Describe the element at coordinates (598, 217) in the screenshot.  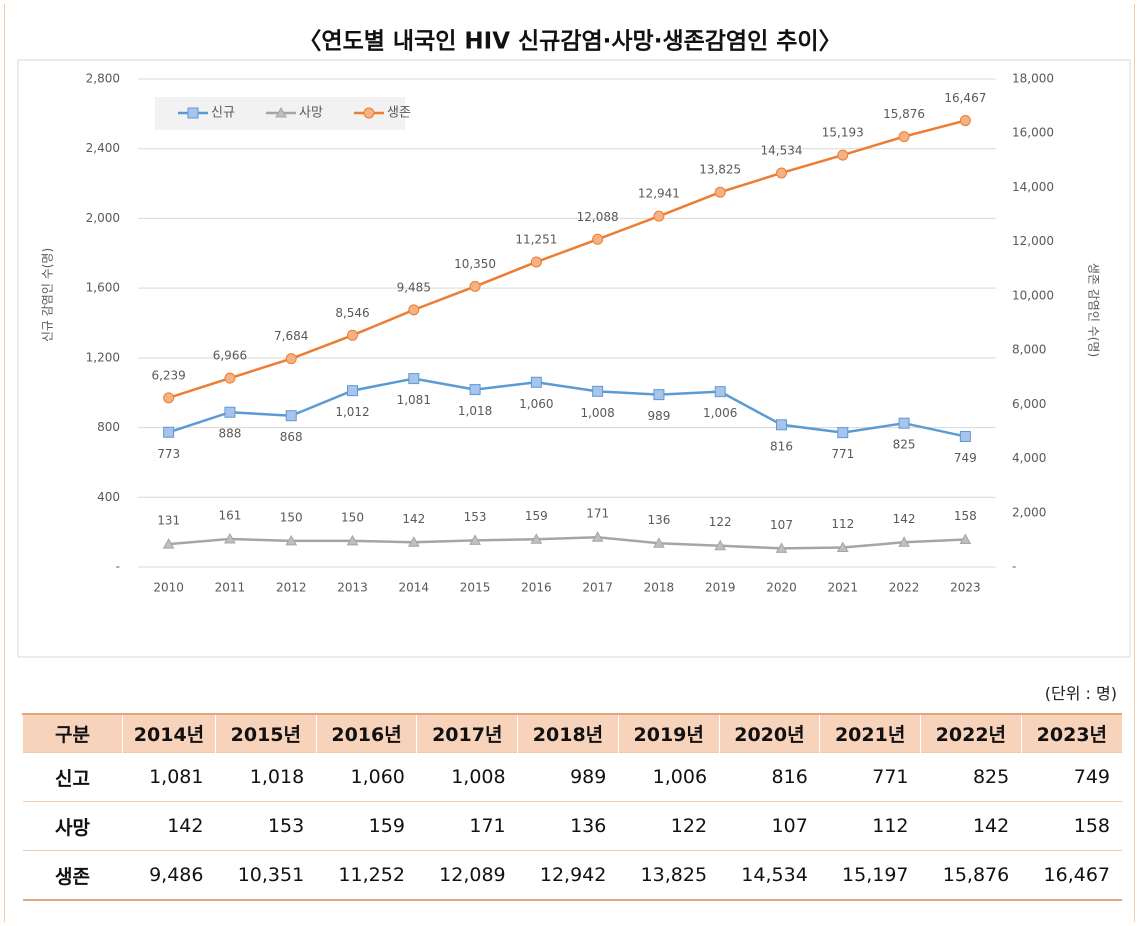
I see `data-label: 12,088` at that location.